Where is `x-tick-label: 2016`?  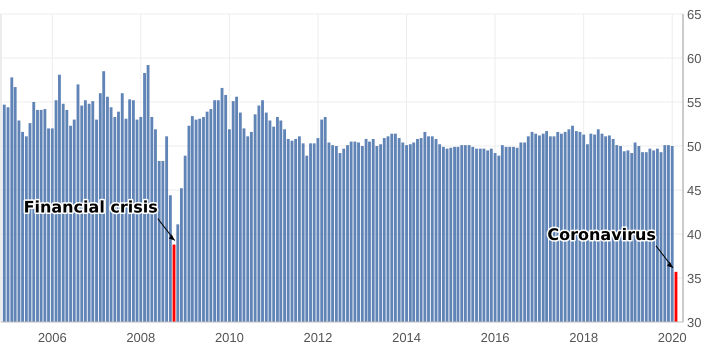
x-tick-label: 2016 is located at coordinates (495, 337).